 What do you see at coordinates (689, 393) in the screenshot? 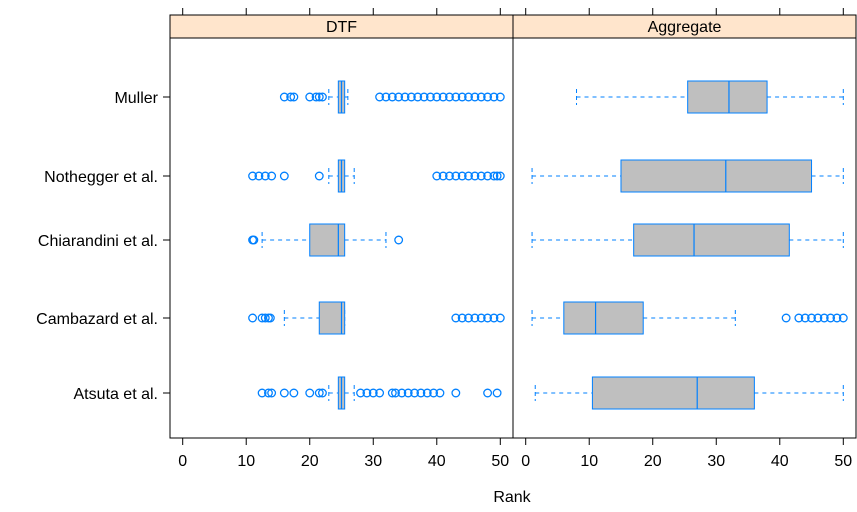
I see `box-atsuta-et-al` at bounding box center [689, 393].